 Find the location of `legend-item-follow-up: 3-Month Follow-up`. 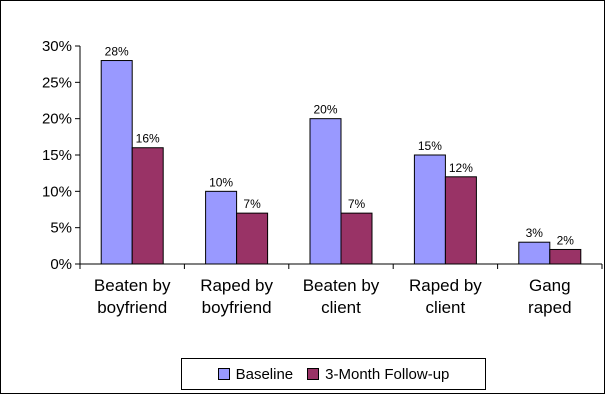

legend-item-follow-up: 3-Month Follow-up is located at coordinates (378, 374).